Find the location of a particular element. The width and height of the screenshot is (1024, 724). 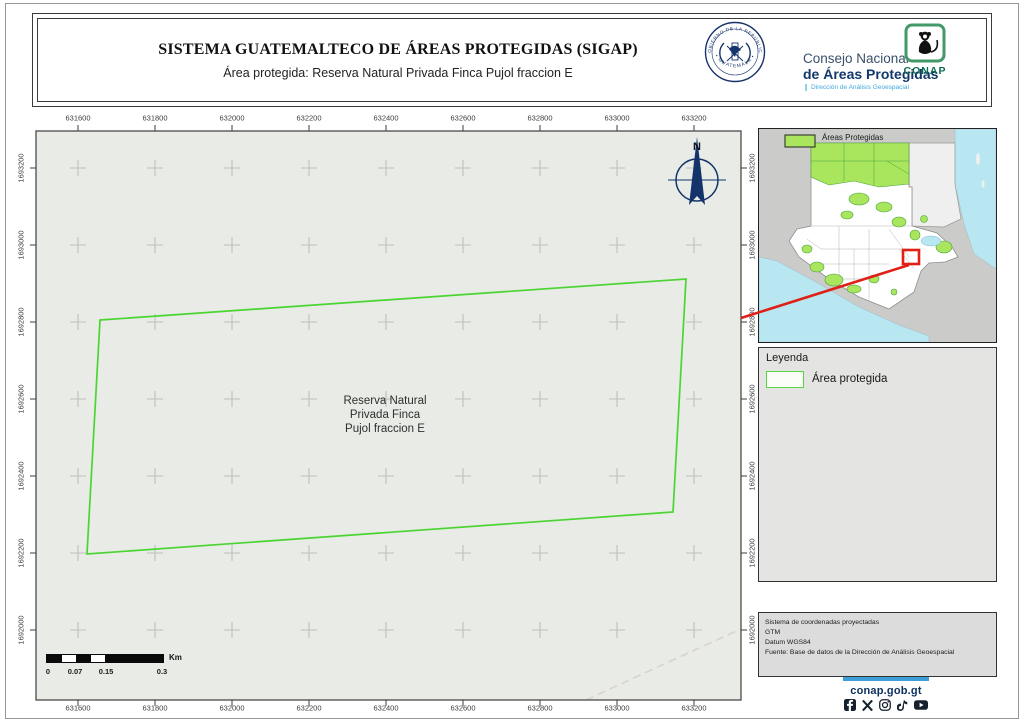

inset-legend-swatch is located at coordinates (800, 141).